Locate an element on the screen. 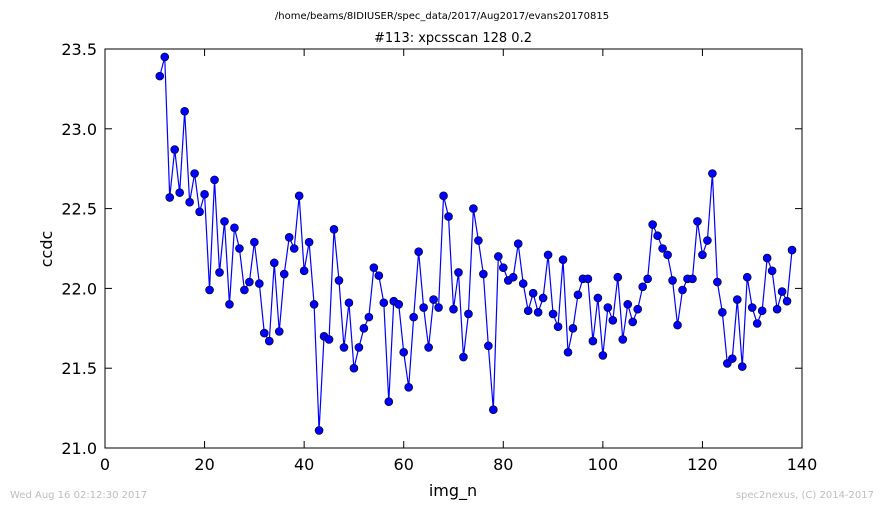 Image resolution: width=884 pixels, height=509 pixels. footer-timestamp: Wed Aug 16 02:12:30 2017 is located at coordinates (78, 495).